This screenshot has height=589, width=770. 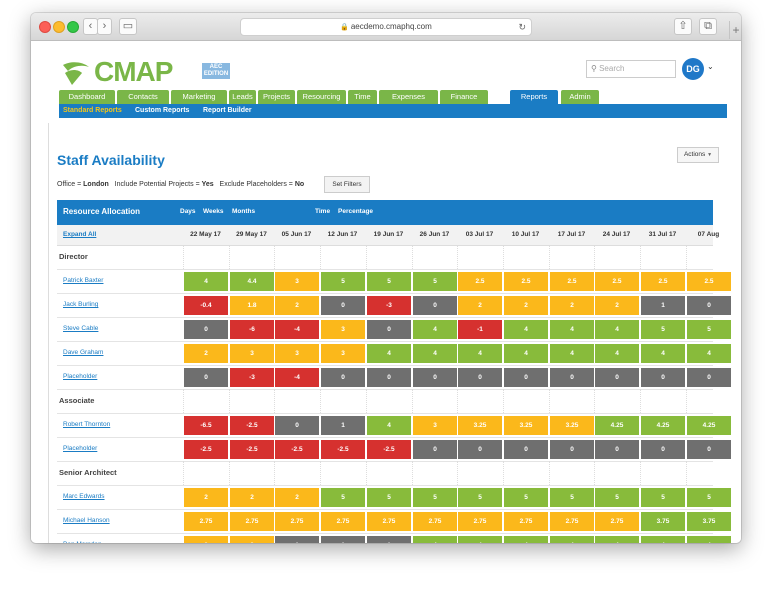 I want to click on new-tab-button: +, so click(x=735, y=30).